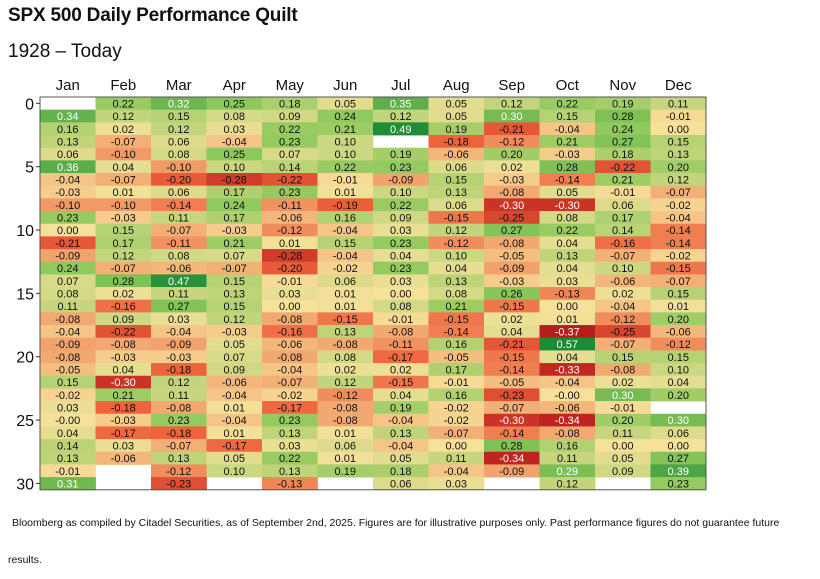  I want to click on heatmap-cell-r28-c6, so click(401, 458).